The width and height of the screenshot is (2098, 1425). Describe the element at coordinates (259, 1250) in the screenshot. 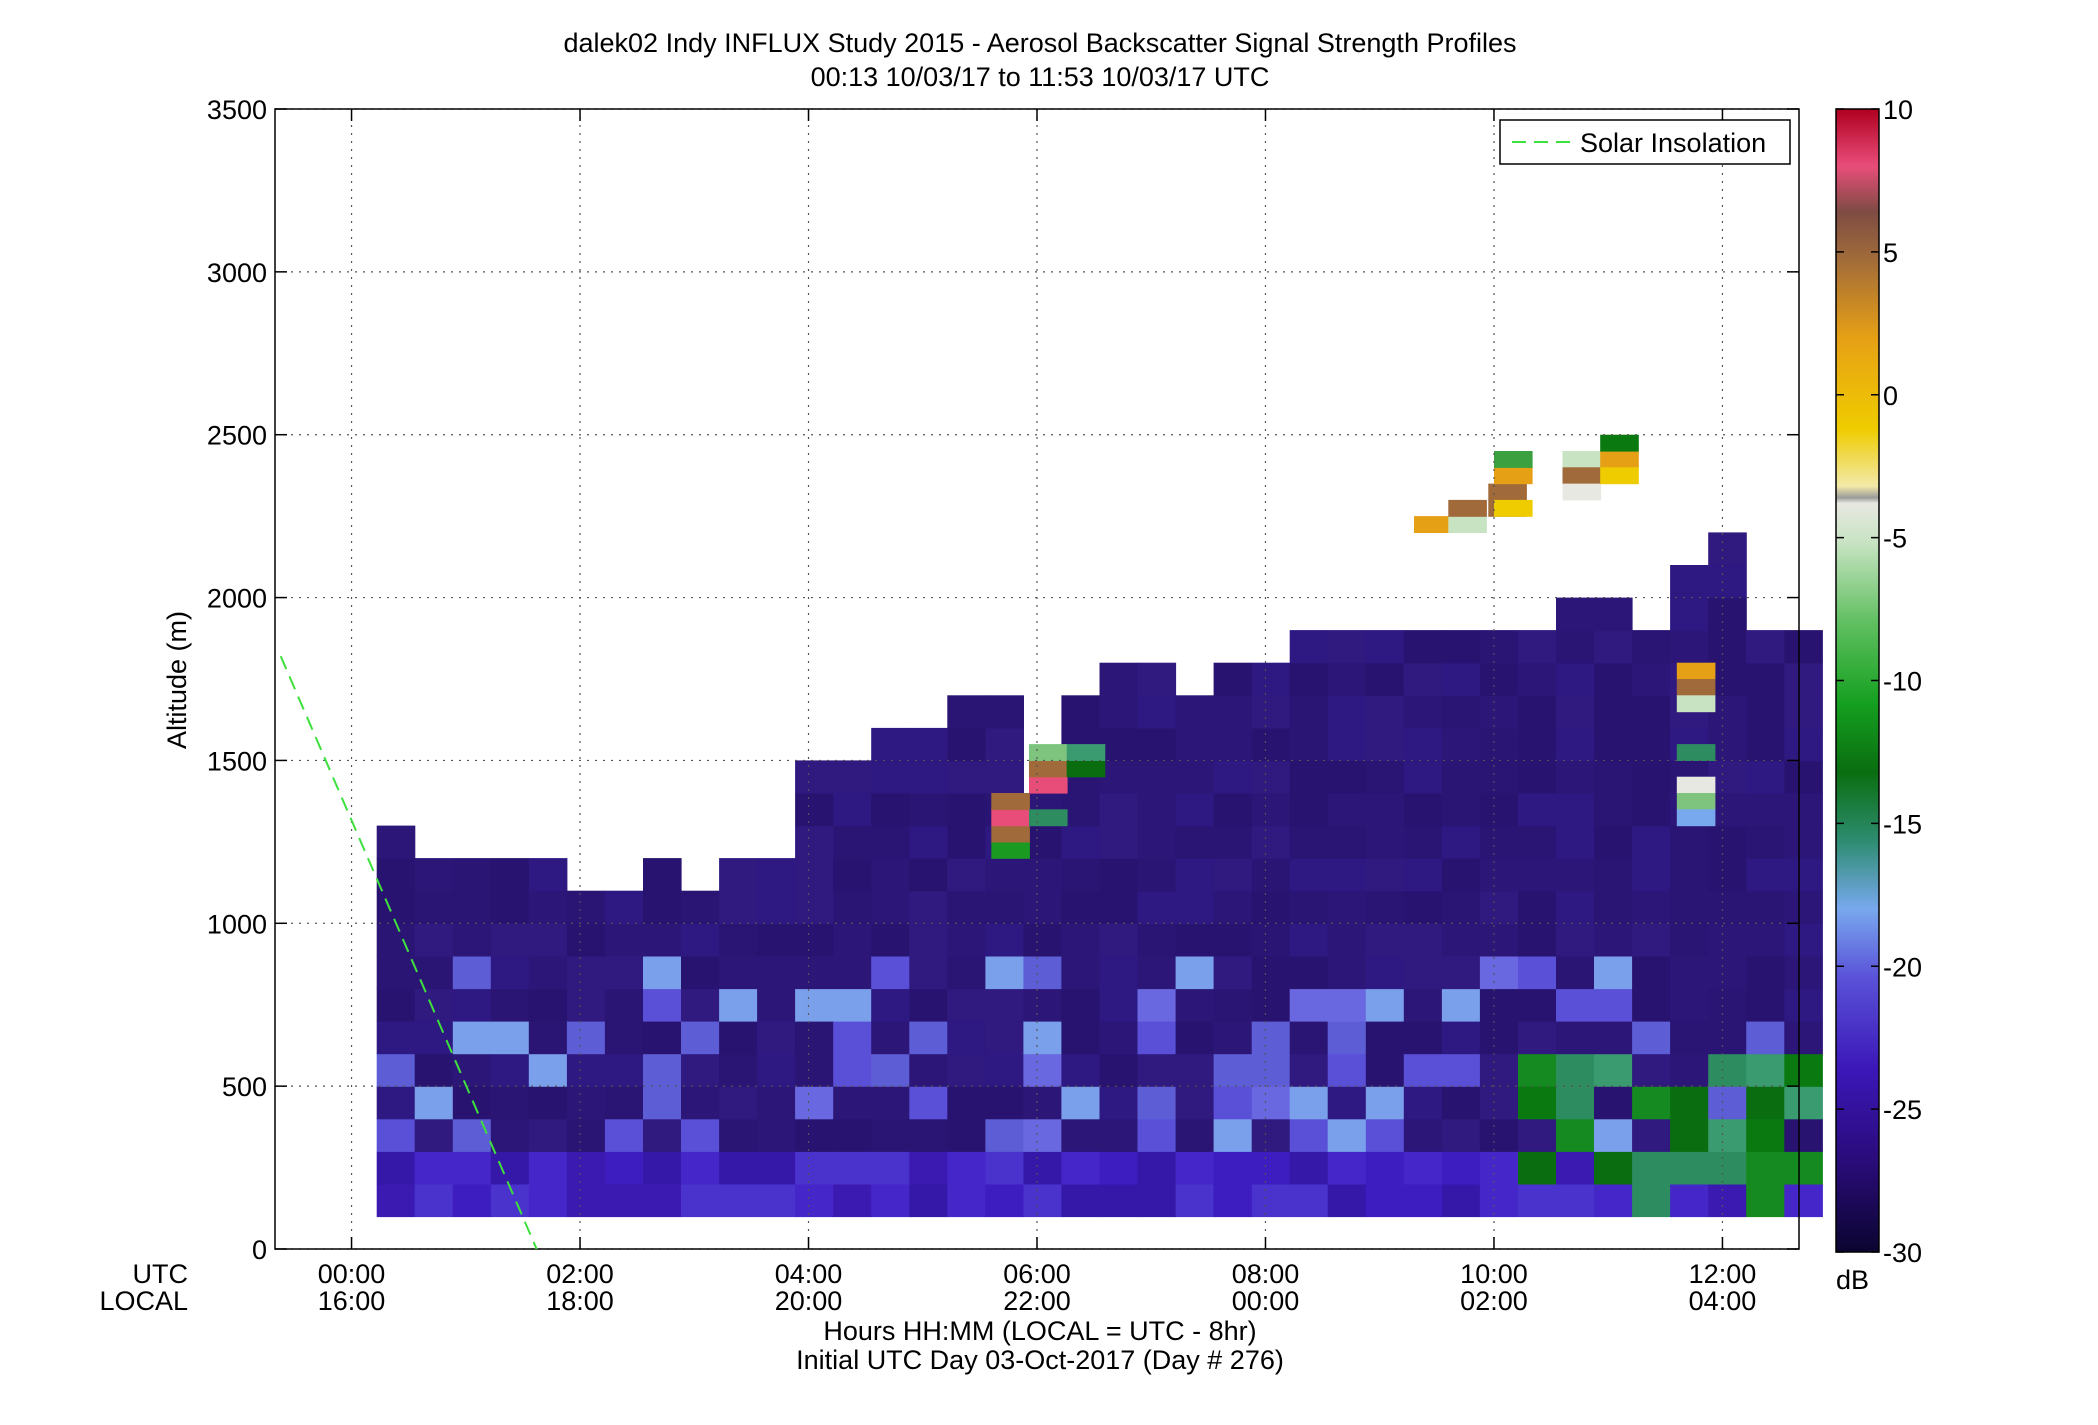

I see `y-tick-label: 0` at that location.